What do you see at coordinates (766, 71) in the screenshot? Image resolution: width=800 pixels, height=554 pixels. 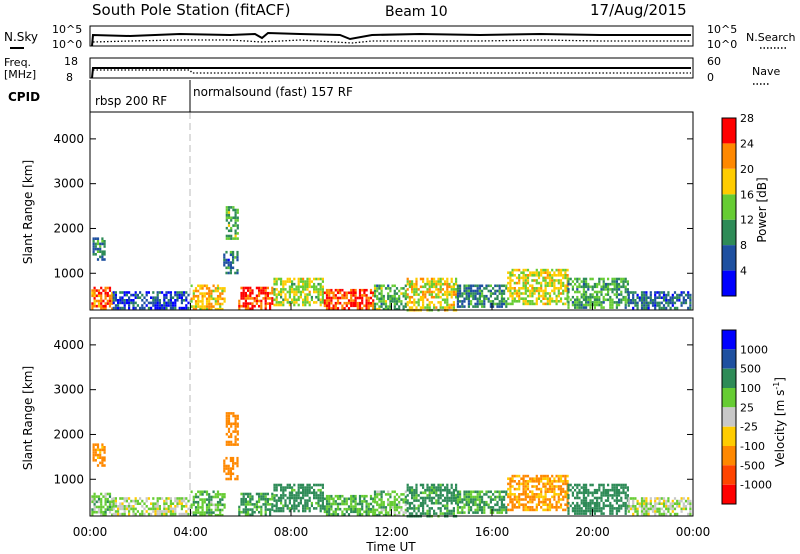 I see `nave-label: Nave` at bounding box center [766, 71].